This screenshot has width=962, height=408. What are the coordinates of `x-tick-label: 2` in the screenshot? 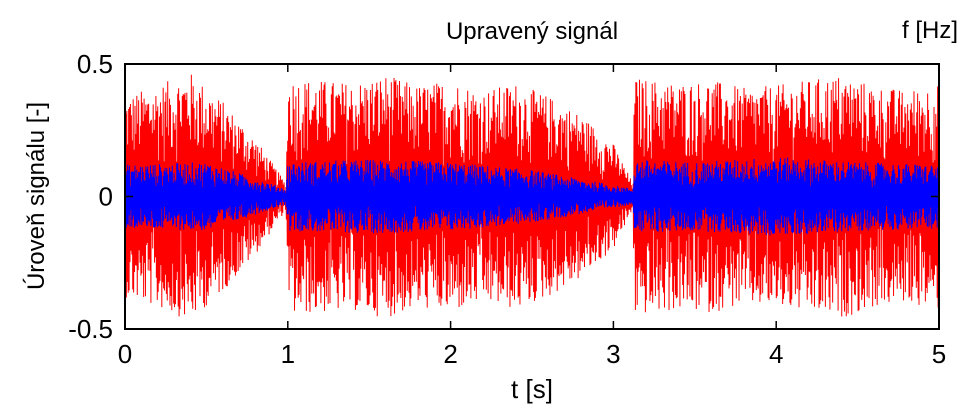 It's located at (450, 354).